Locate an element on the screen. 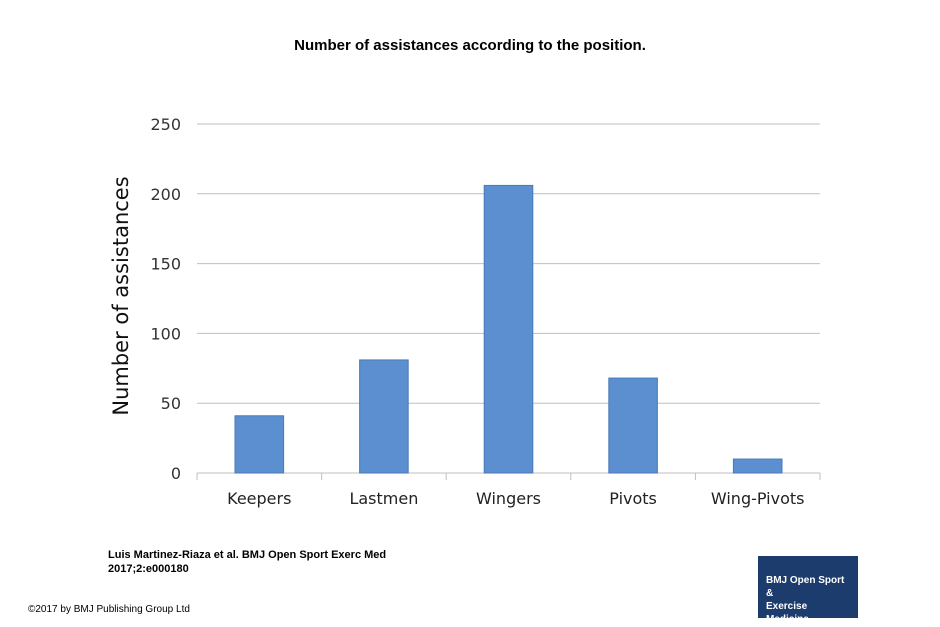 This screenshot has height=627, width=940. x-tick-label: Wingers is located at coordinates (508, 498).